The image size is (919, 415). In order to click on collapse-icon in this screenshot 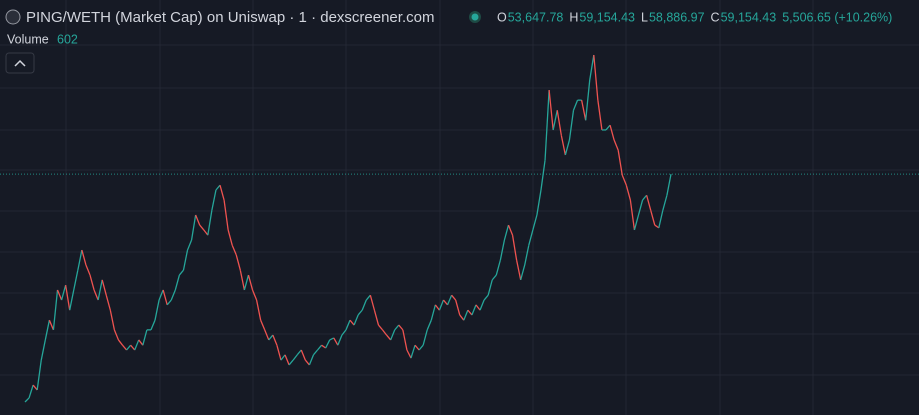, I will do `click(20, 63)`.